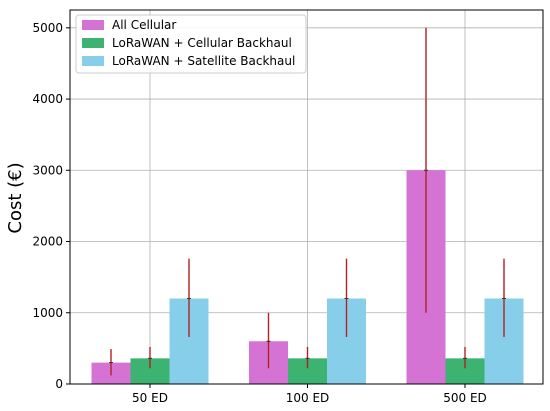  I want to click on y-axis-label: Cost (€), so click(15, 197).